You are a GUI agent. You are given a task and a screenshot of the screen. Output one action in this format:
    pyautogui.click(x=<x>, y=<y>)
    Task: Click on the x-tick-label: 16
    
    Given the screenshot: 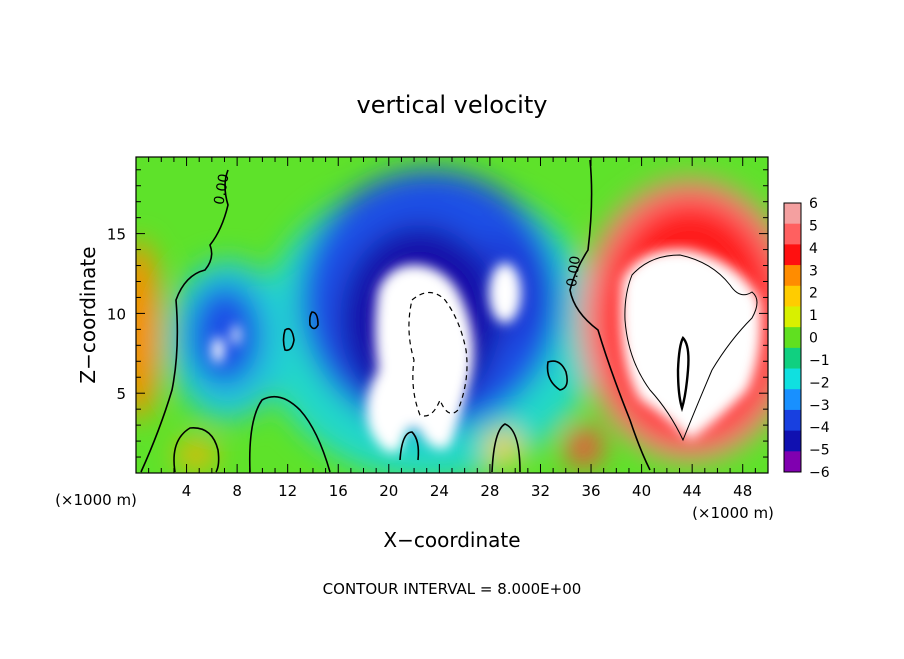 What is the action you would take?
    pyautogui.click(x=338, y=491)
    